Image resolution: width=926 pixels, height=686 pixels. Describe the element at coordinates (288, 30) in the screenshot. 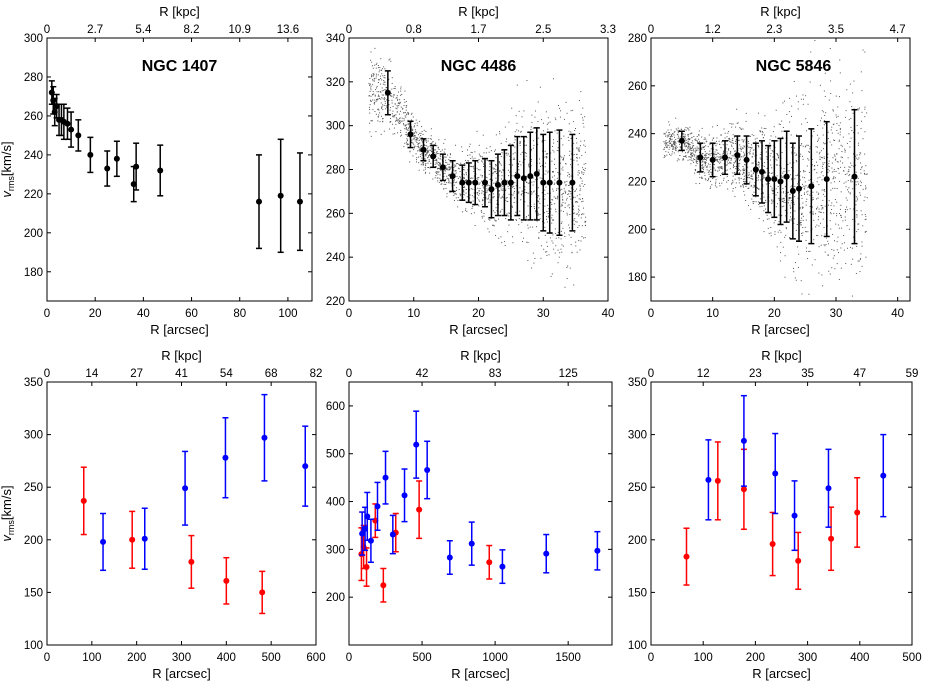

I see `x2-tick-label: 13.6` at that location.